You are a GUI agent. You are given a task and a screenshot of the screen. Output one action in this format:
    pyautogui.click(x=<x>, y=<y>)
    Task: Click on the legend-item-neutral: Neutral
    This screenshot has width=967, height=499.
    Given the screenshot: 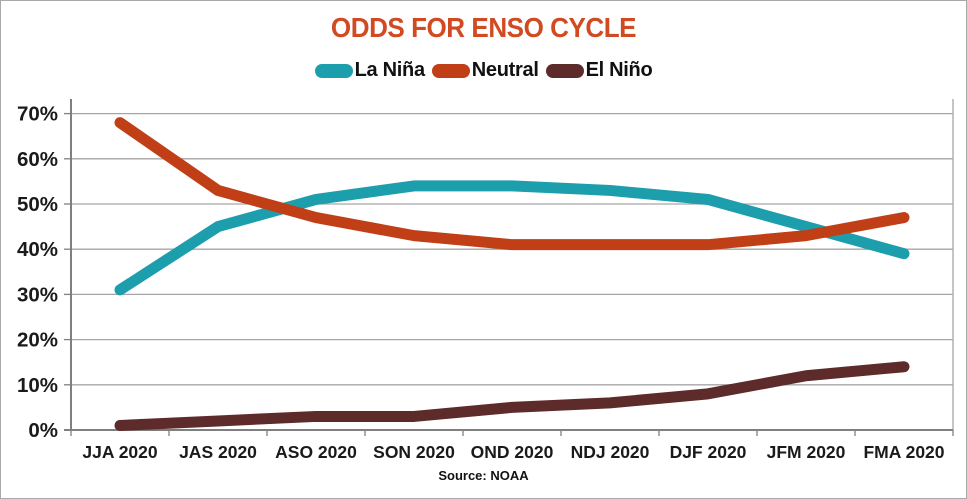 What is the action you would take?
    pyautogui.click(x=485, y=70)
    